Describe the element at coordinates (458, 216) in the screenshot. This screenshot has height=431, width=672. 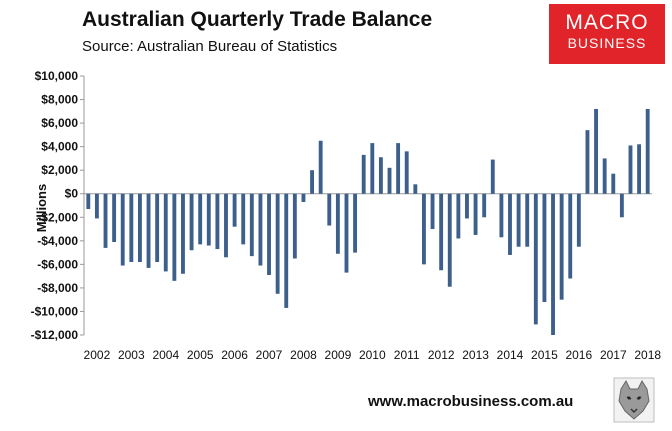
I see `bar-2012-Q4` at that location.